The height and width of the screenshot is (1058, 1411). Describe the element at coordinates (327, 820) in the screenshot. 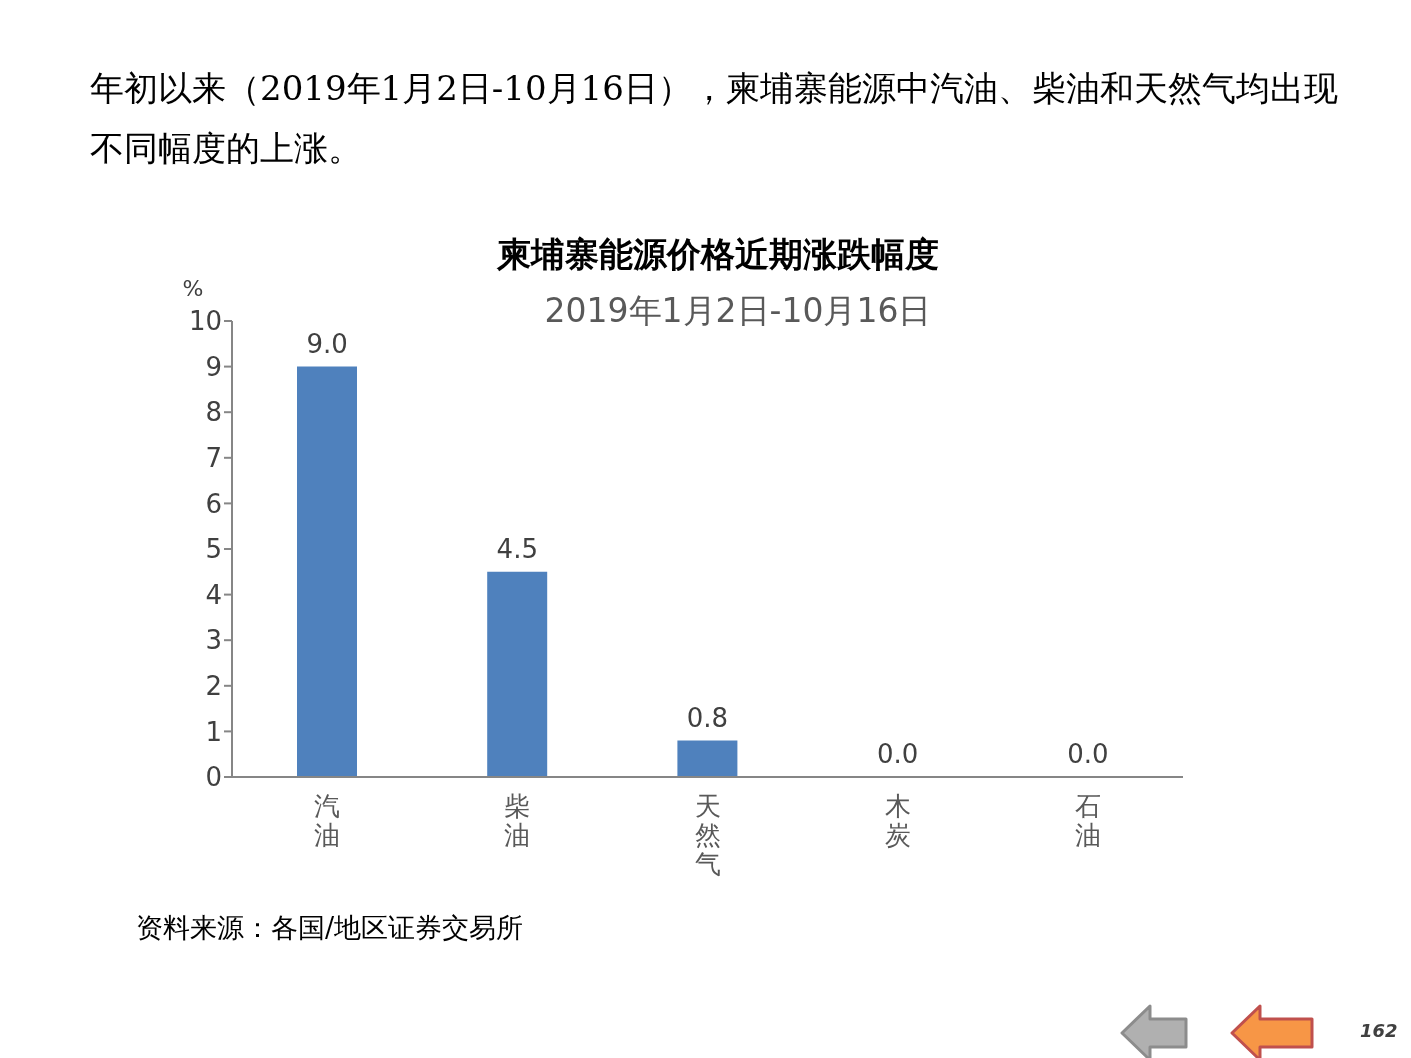

I see `x-tick-label: 汽油` at that location.